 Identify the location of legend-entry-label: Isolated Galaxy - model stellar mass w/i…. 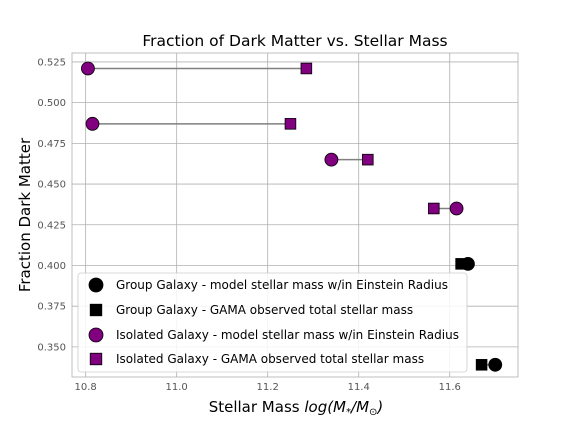
(287, 335).